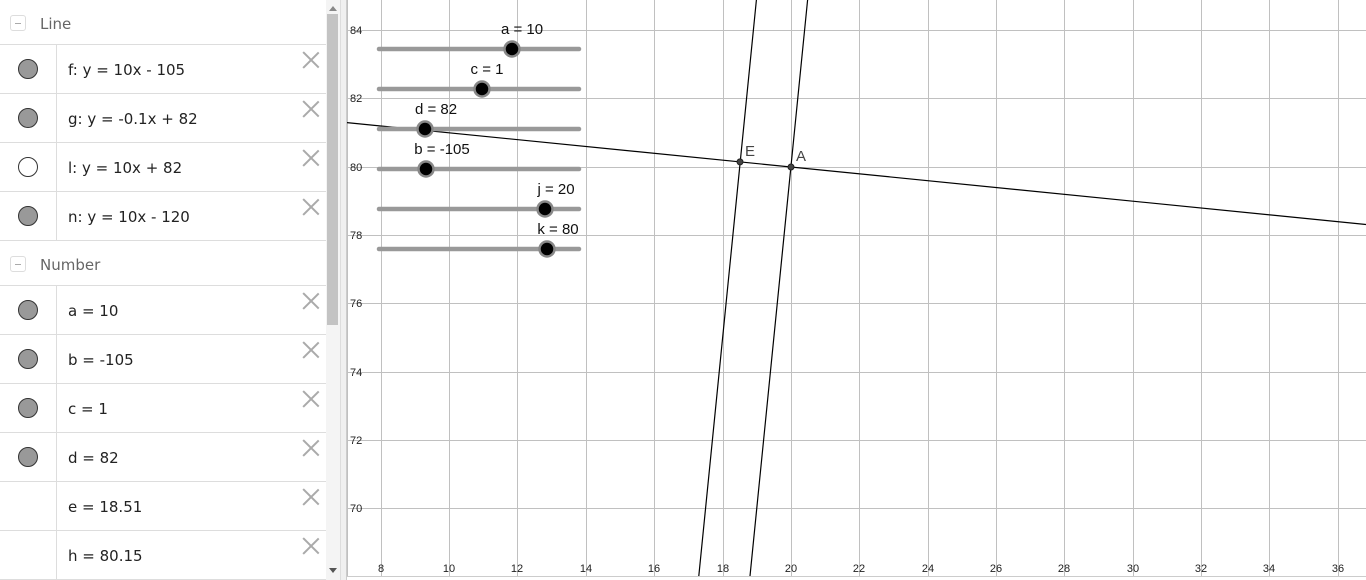 The height and width of the screenshot is (580, 1366). Describe the element at coordinates (487, 69) in the screenshot. I see `svg-text: c = 1` at that location.